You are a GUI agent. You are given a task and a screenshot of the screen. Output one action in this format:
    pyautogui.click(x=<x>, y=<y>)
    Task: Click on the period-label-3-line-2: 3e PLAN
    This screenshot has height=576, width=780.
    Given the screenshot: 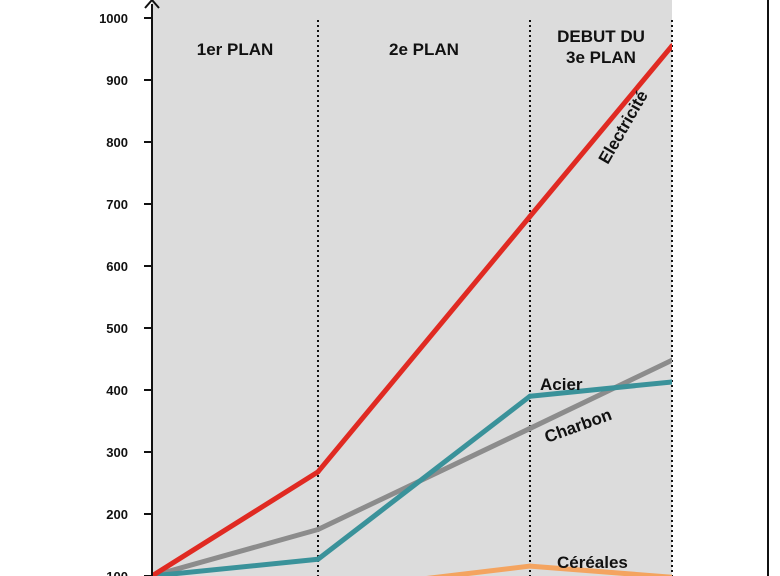 What is the action you would take?
    pyautogui.click(x=601, y=57)
    